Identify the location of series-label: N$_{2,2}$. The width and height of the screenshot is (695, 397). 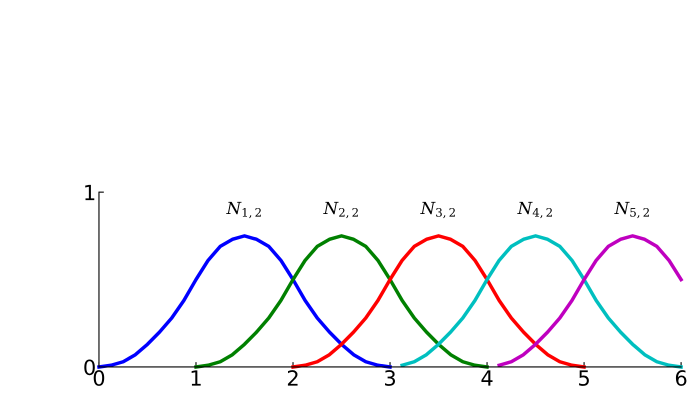
(340, 210).